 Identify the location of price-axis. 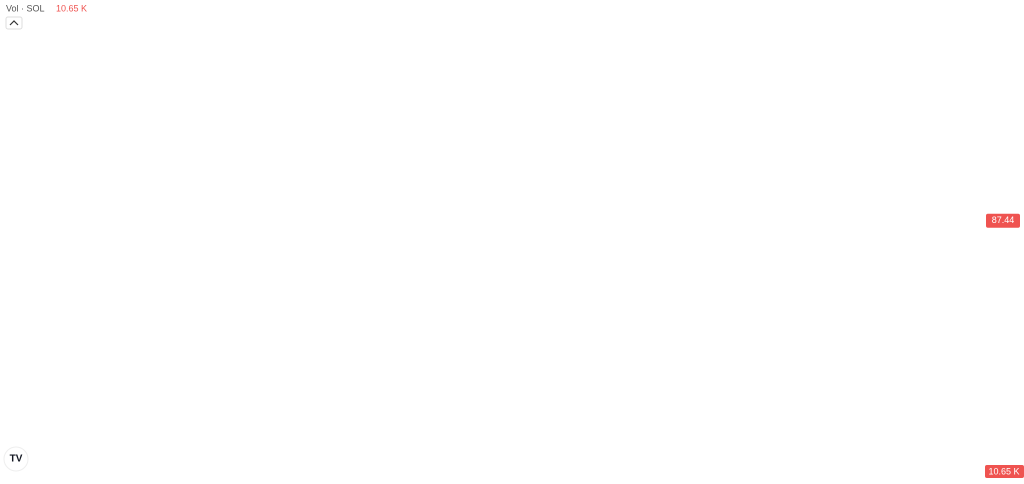
(1004, 239).